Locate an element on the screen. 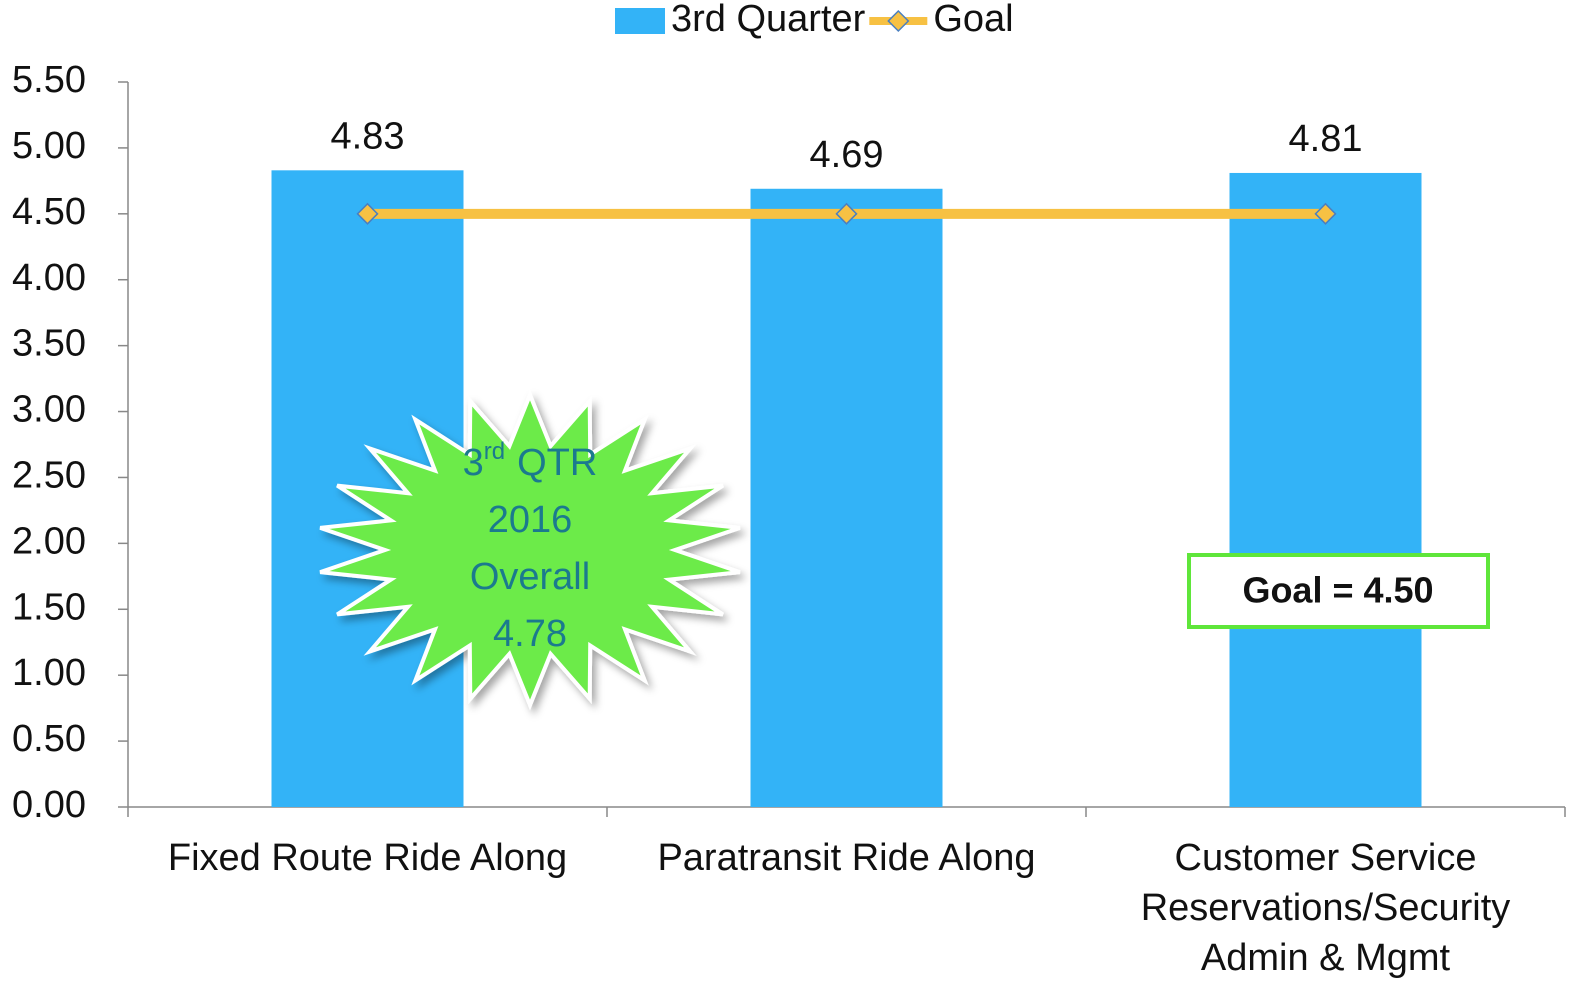 Image resolution: width=1575 pixels, height=987 pixels. legend-marker is located at coordinates (898, 21).